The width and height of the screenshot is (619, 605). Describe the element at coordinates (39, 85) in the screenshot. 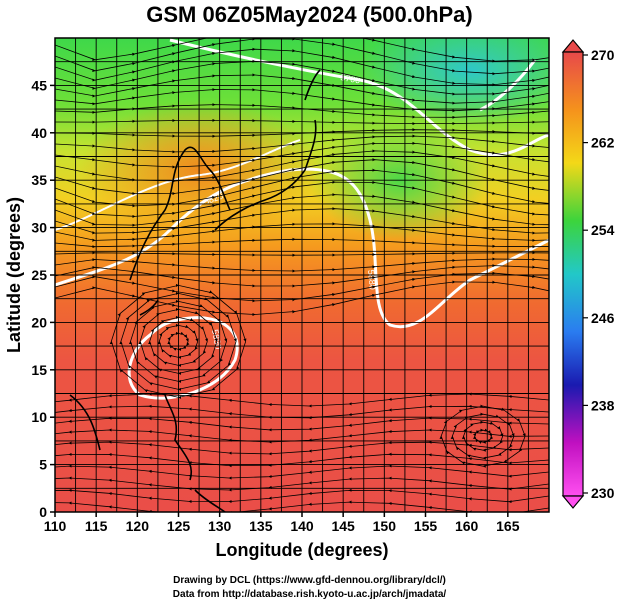

I see `y-tick-label: 45` at that location.